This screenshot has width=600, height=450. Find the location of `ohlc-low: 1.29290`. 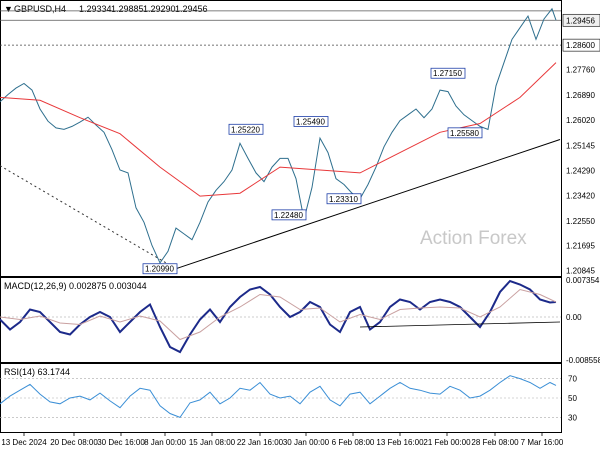

ohlc-low: 1.29290 is located at coordinates (159, 9).